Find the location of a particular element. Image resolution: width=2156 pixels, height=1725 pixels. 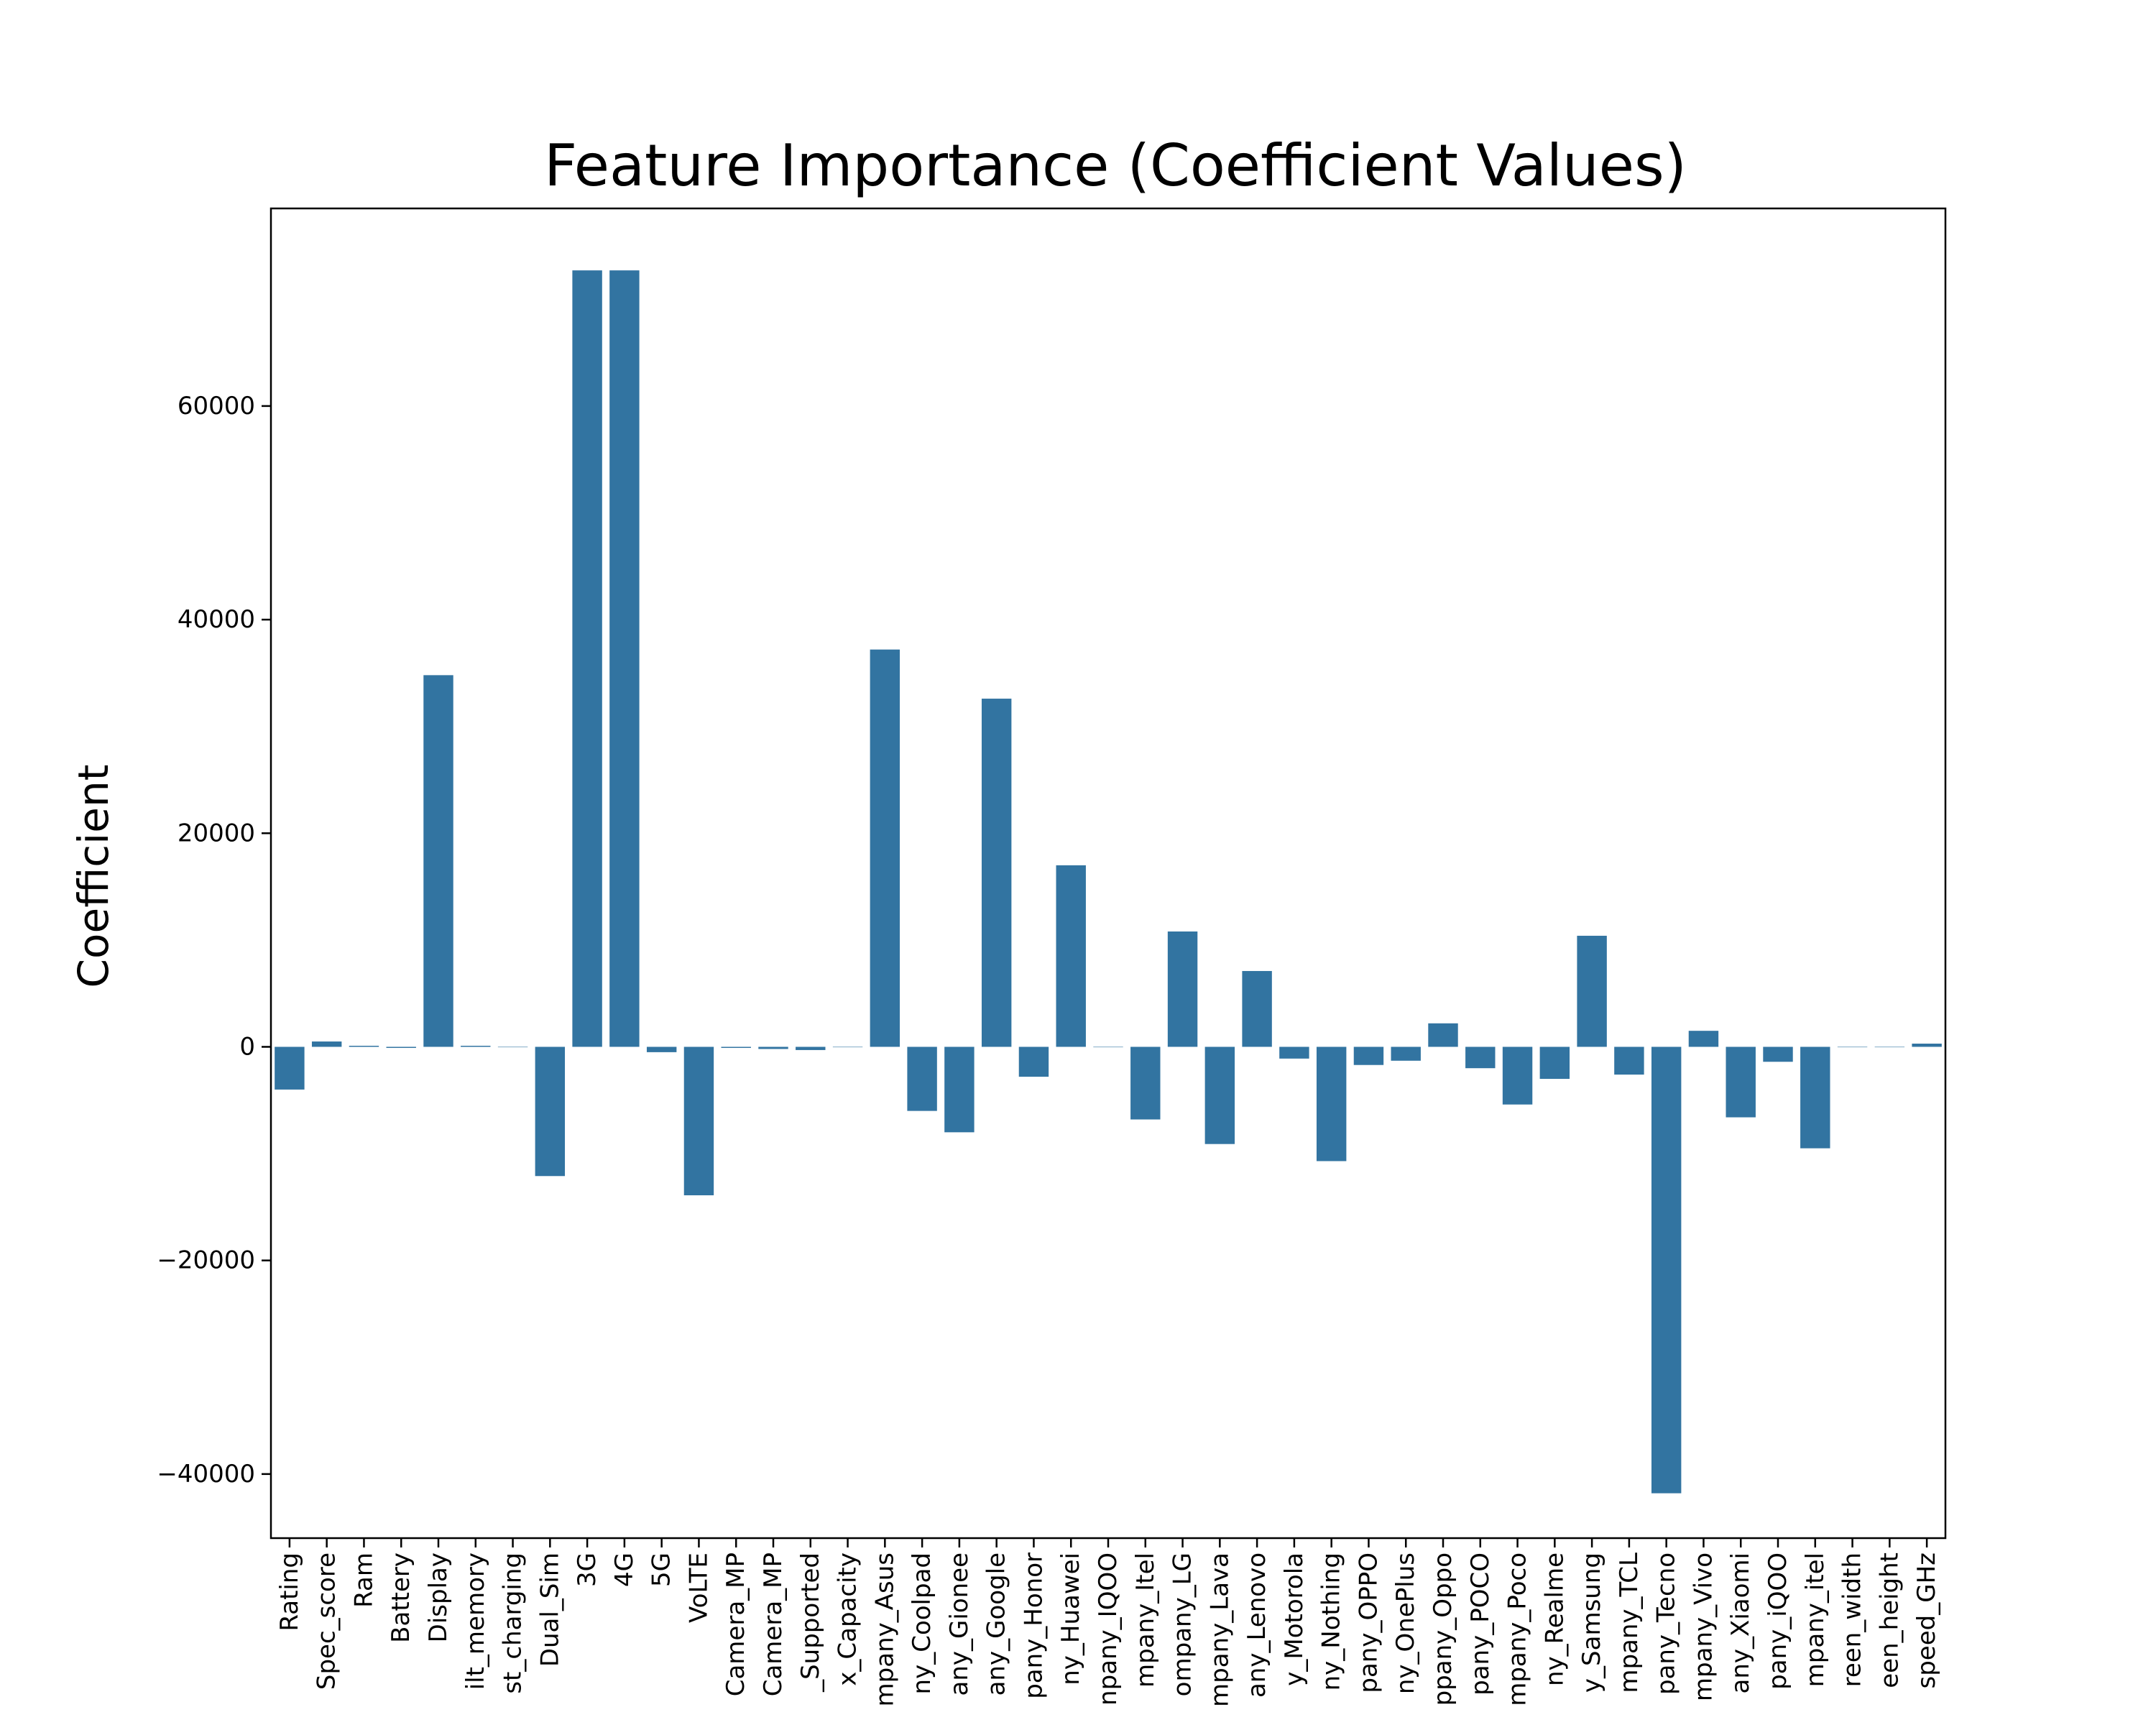

x-tick-label: y_Motorola is located at coordinates (1294, 1619).